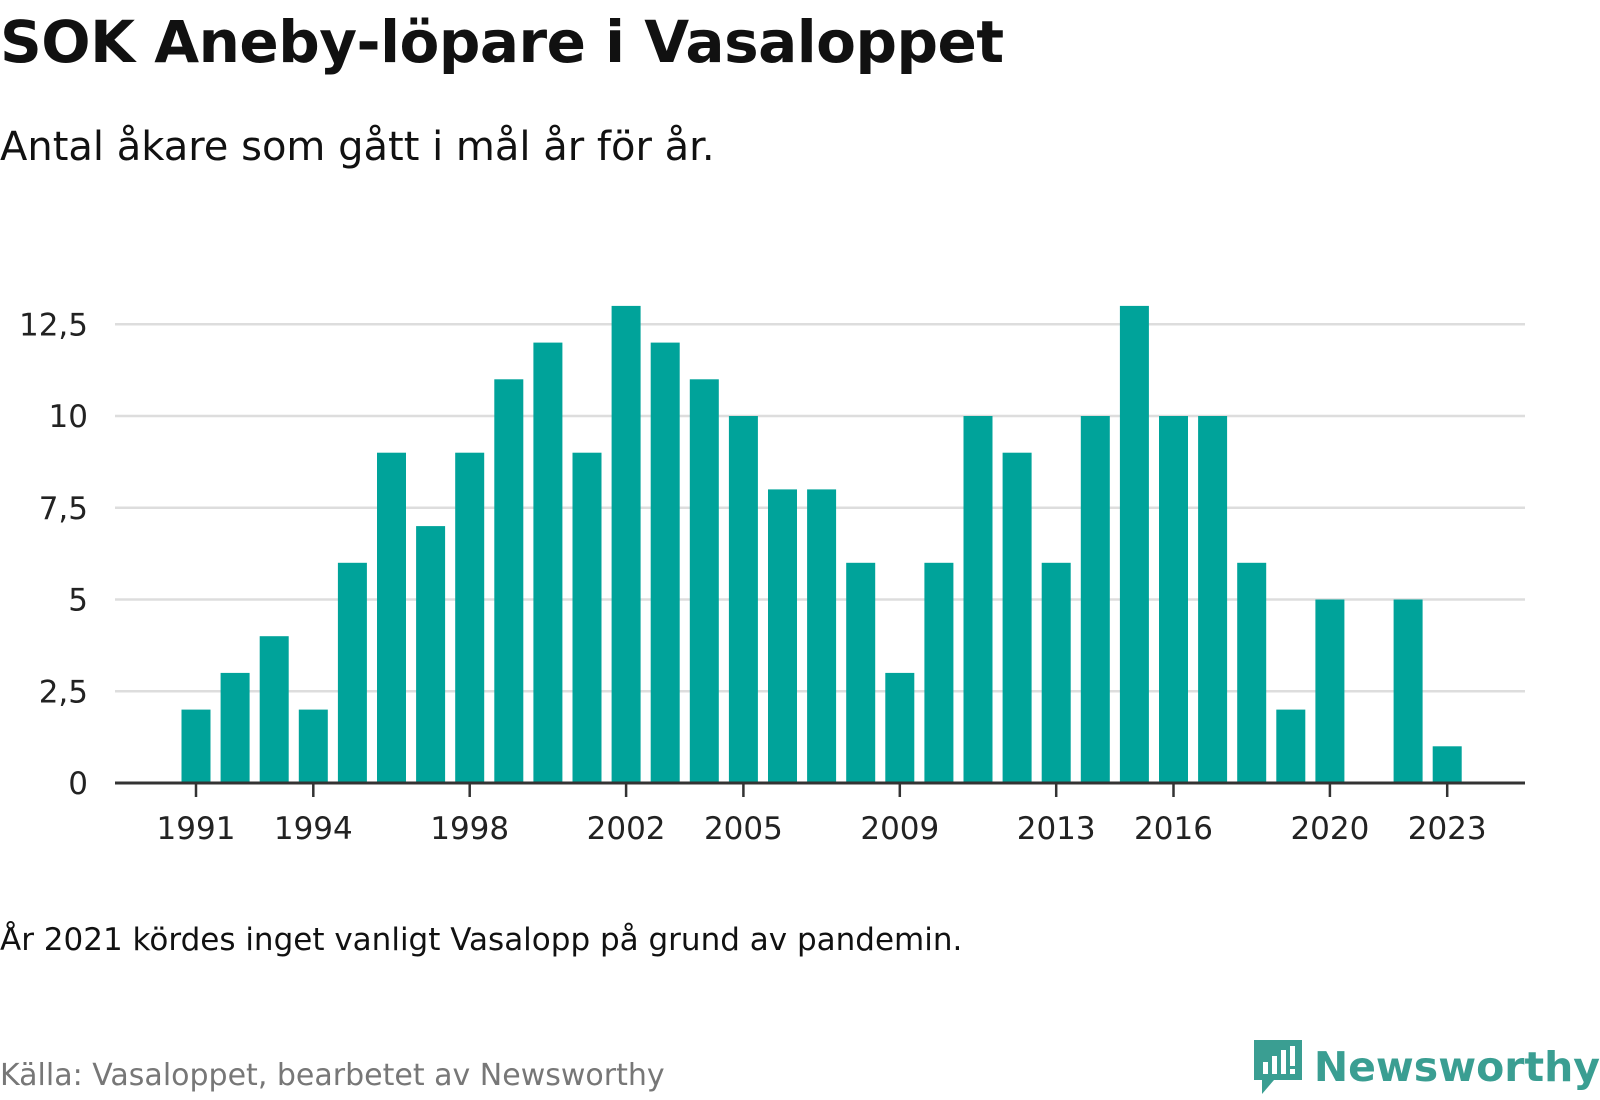  Describe the element at coordinates (1277, 1067) in the screenshot. I see `newsworthy-logo-icon` at that location.